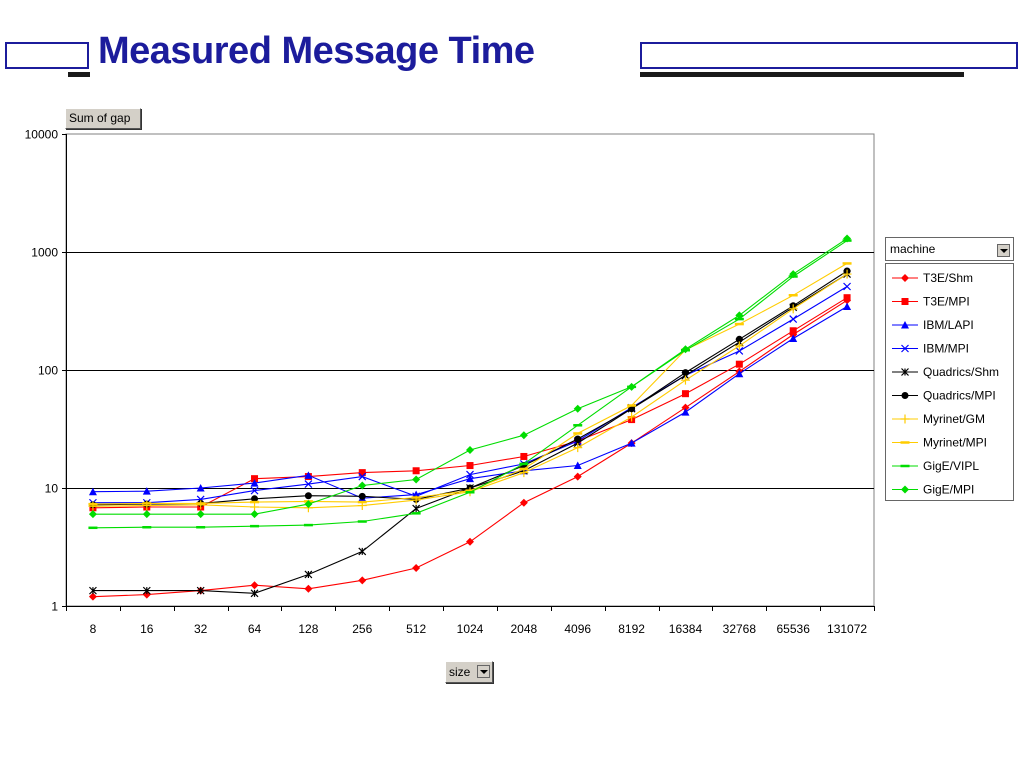  I want to click on legend-label: IBM/MPI, so click(946, 349).